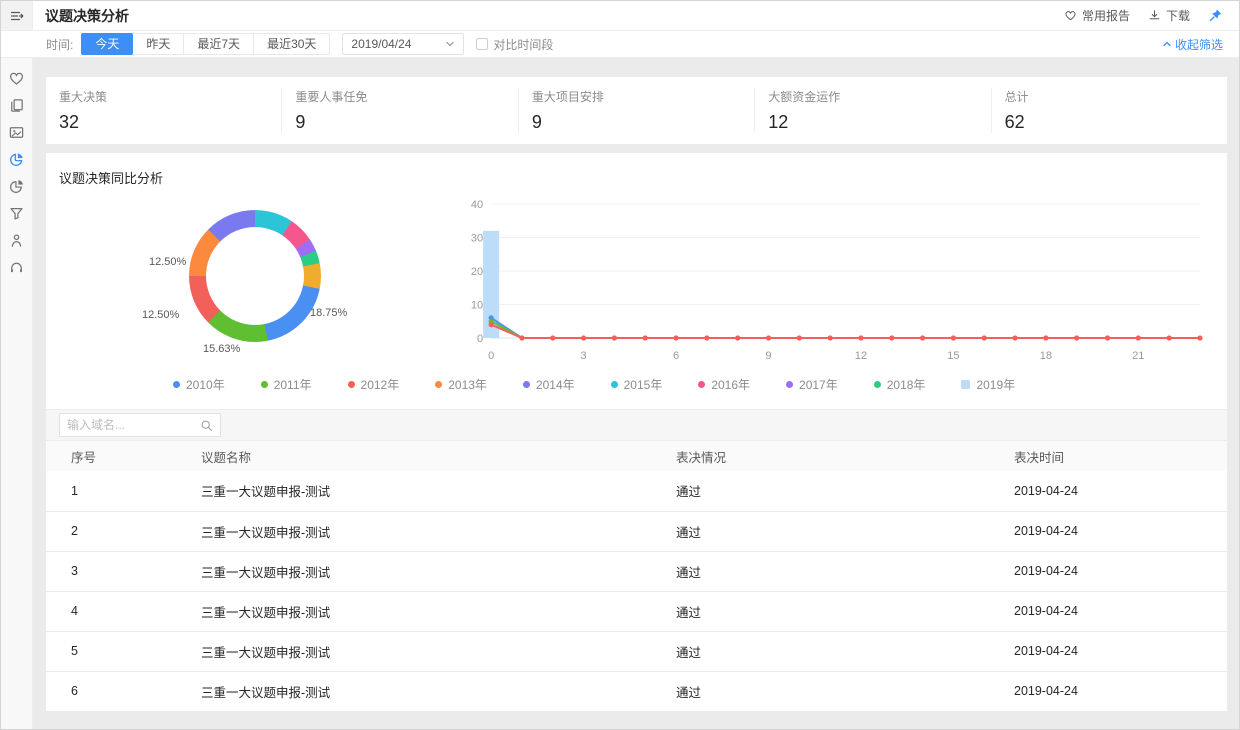 The width and height of the screenshot is (1240, 730). Describe the element at coordinates (222, 349) in the screenshot. I see `donut-callout: 15.63%` at that location.